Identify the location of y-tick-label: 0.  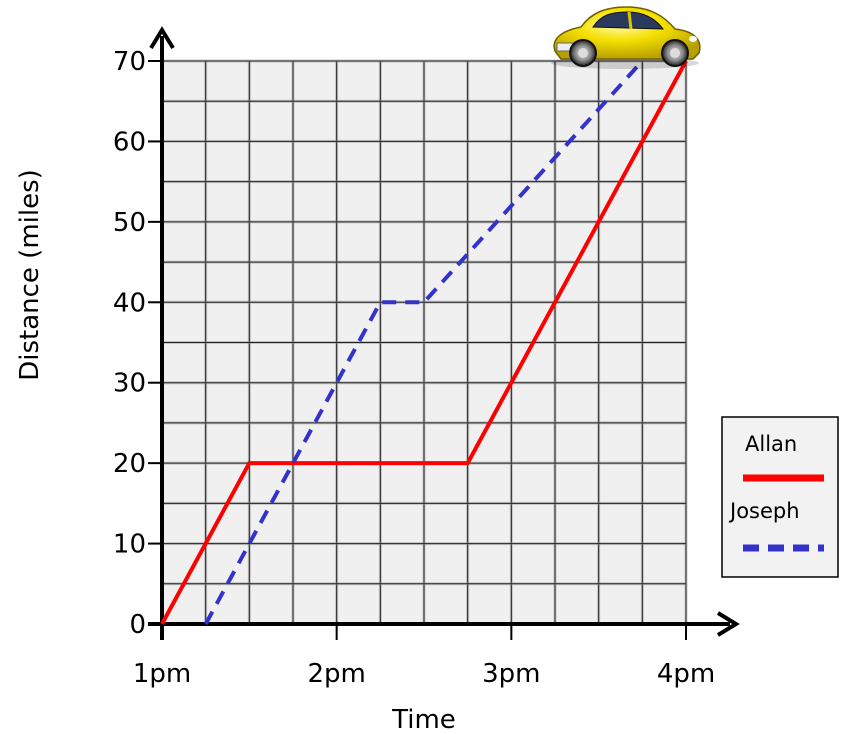
(137, 625).